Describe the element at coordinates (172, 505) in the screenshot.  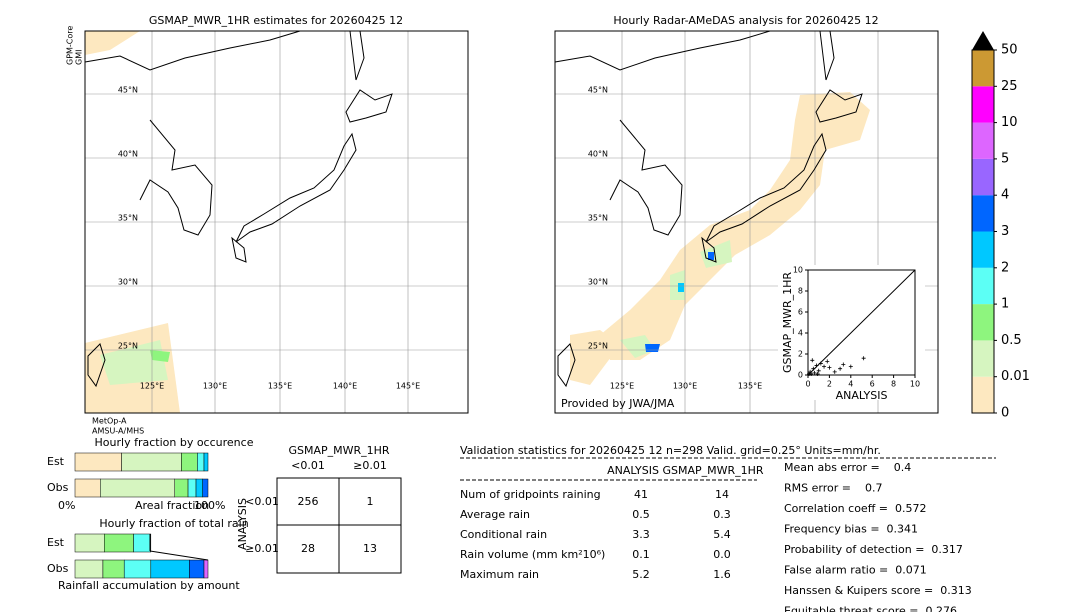
I see `axis-label: Areal fraction` at that location.